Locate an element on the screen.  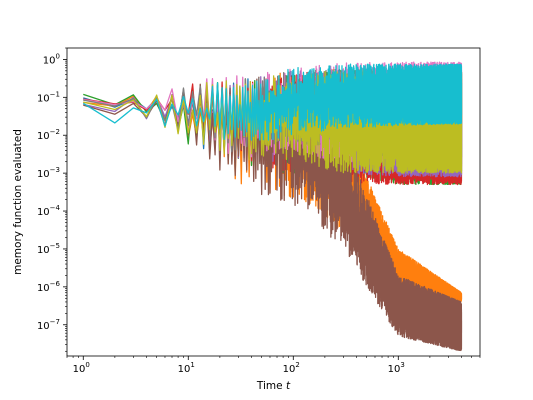
y-axis: 10⁰ 10⁻¹ 10⁻² 10⁻³ 10⁻⁴ 10⁻⁵ 10⁻⁶ 10⁻⁷ is located at coordinates (52, 199).